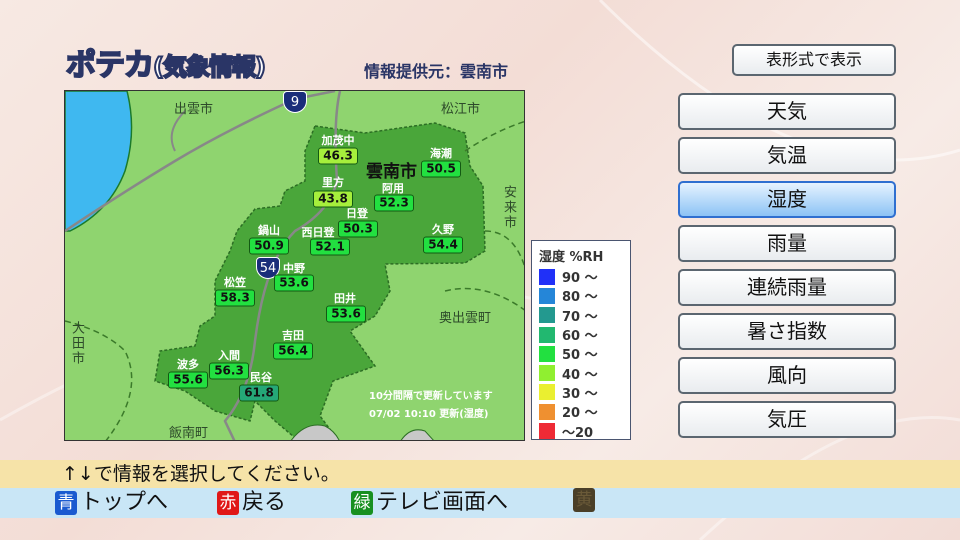 The width and height of the screenshot is (960, 540). Describe the element at coordinates (189, 433) in the screenshot. I see `place-iinan: 飯南町` at that location.